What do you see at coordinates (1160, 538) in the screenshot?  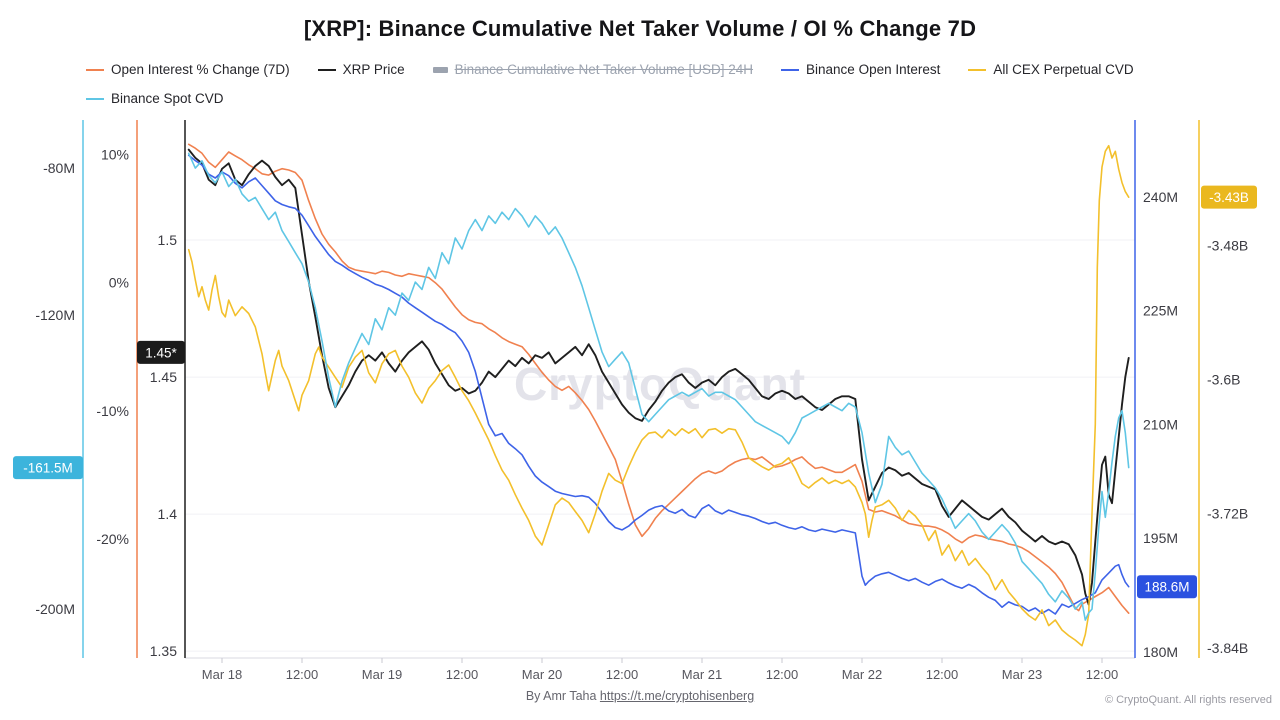 I see `axis-tick-label-open_interest: 195M` at bounding box center [1160, 538].